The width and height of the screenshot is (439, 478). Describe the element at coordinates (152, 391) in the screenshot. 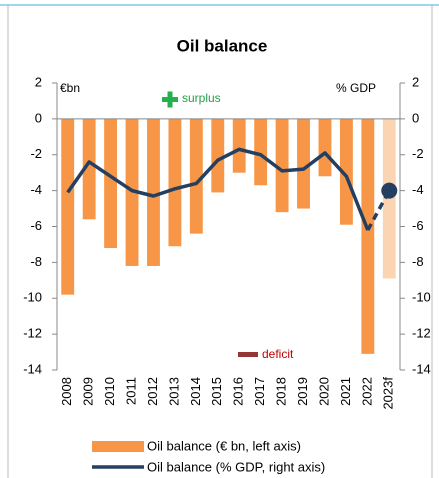

I see `x-tick-label: 2012` at that location.